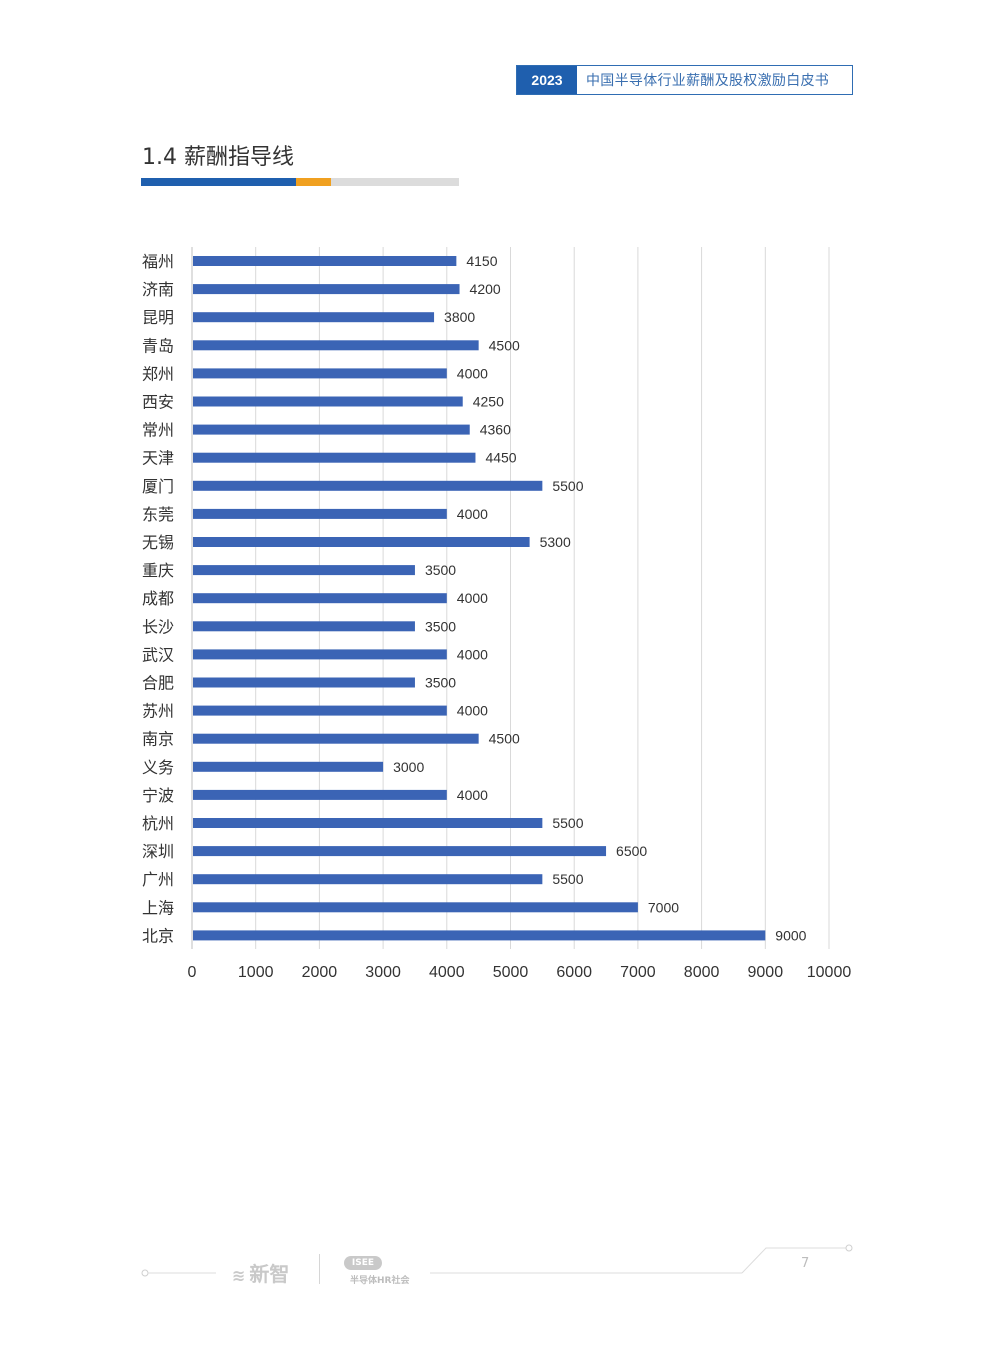 The height and width of the screenshot is (1346, 992). Describe the element at coordinates (708, 81) in the screenshot. I see `header-title: 中国半导体行业薪酬及股权激励白皮书` at that location.